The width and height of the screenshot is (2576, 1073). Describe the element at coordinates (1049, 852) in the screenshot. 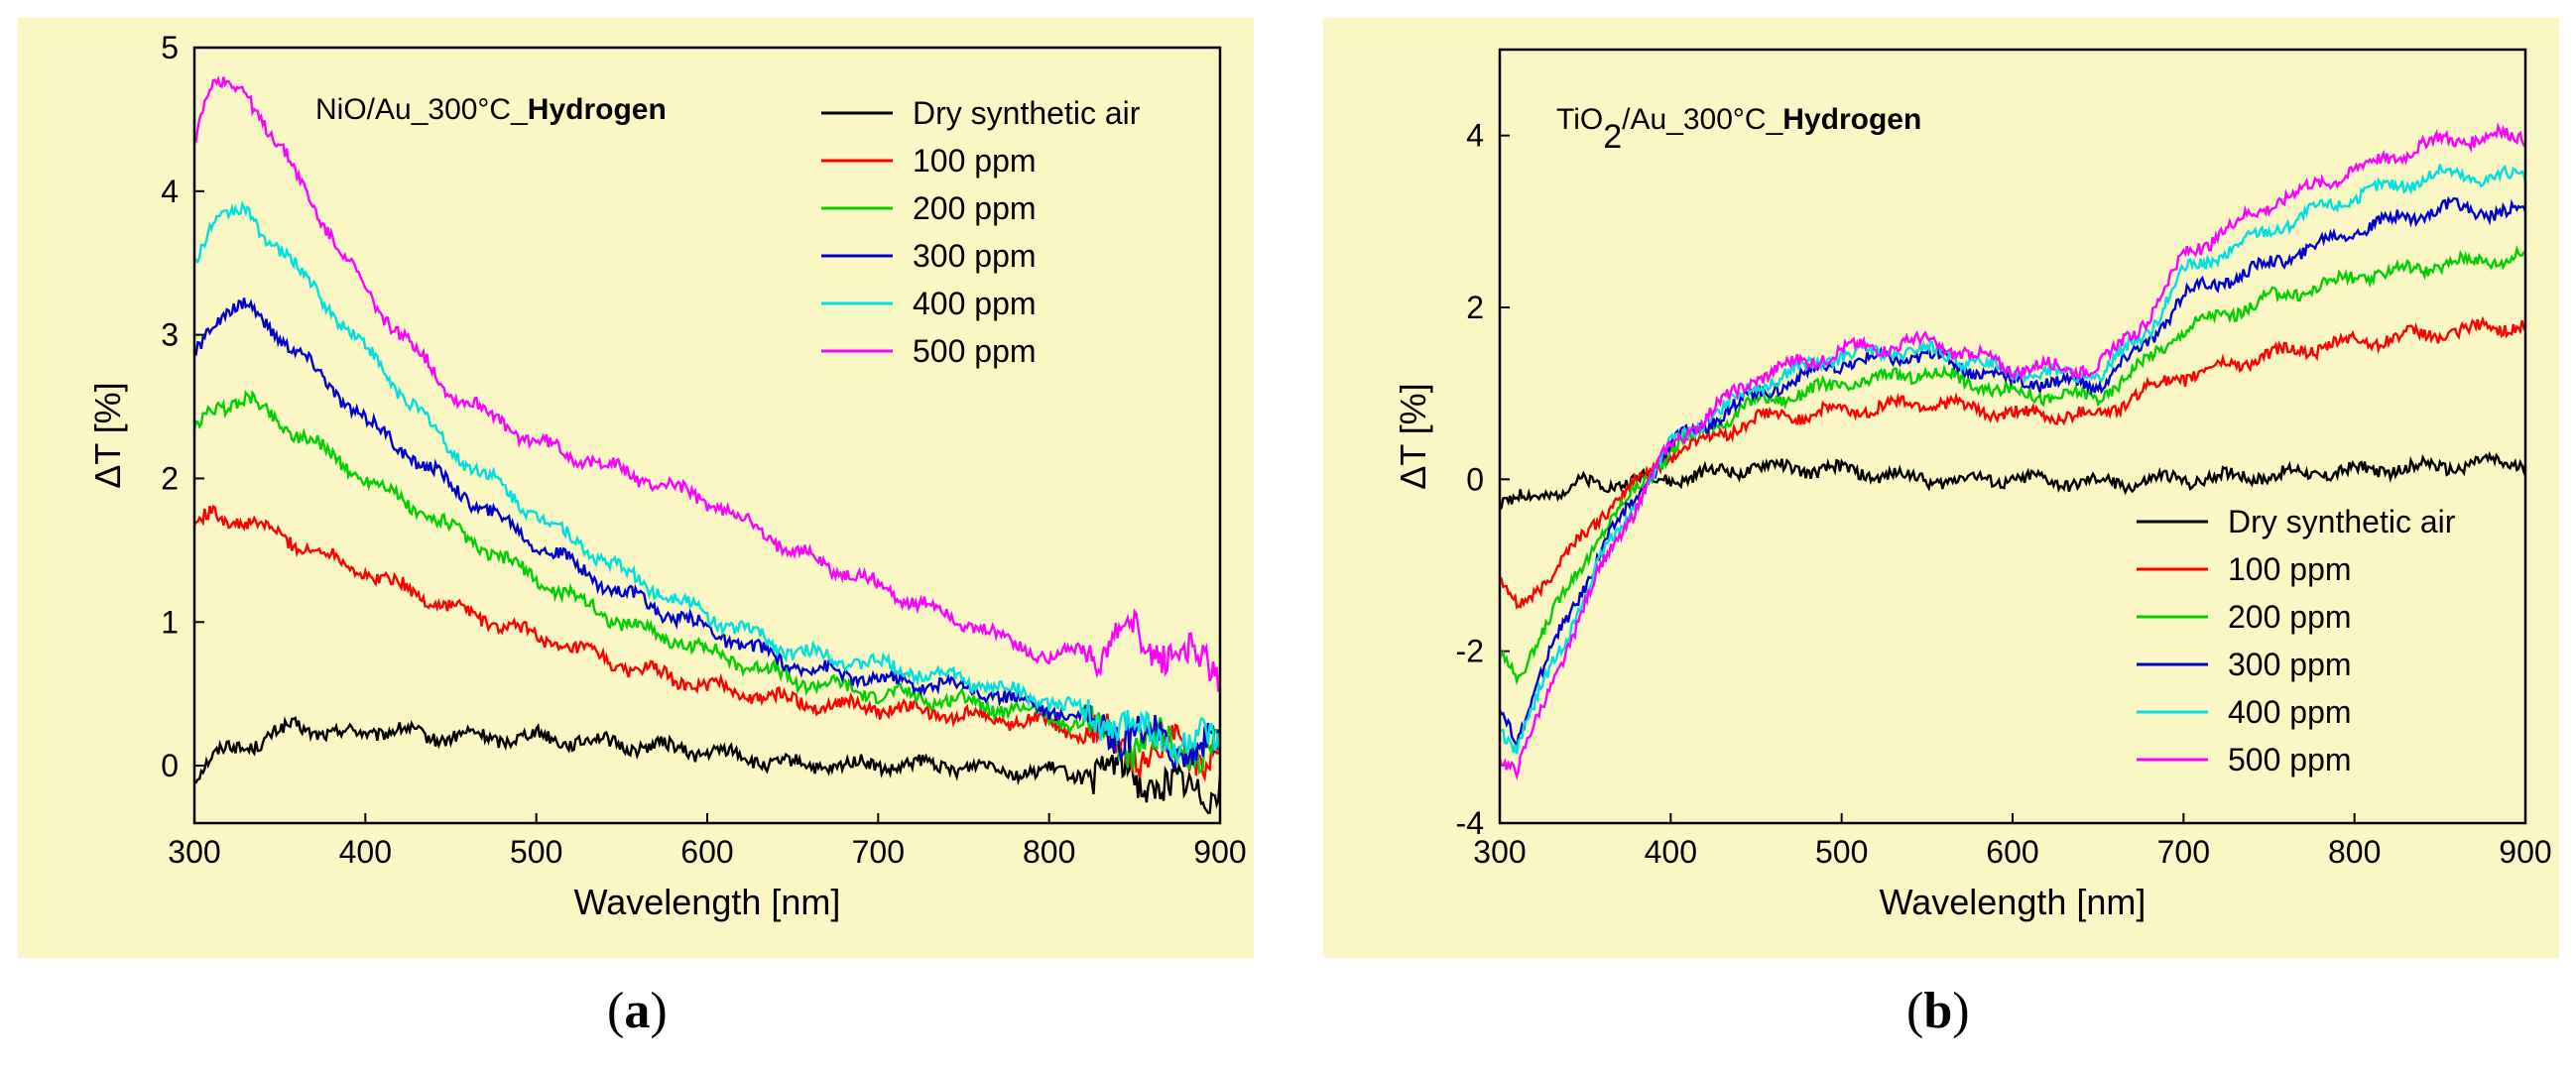

I see `chart-a-xtick-label: 800` at that location.